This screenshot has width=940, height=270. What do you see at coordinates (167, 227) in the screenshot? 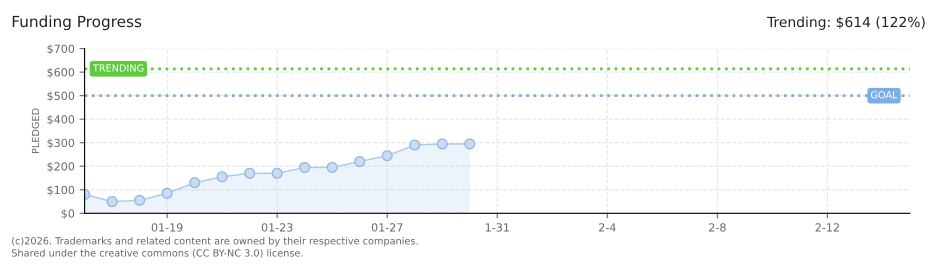
I see `x-tick-label: 01-19` at bounding box center [167, 227].